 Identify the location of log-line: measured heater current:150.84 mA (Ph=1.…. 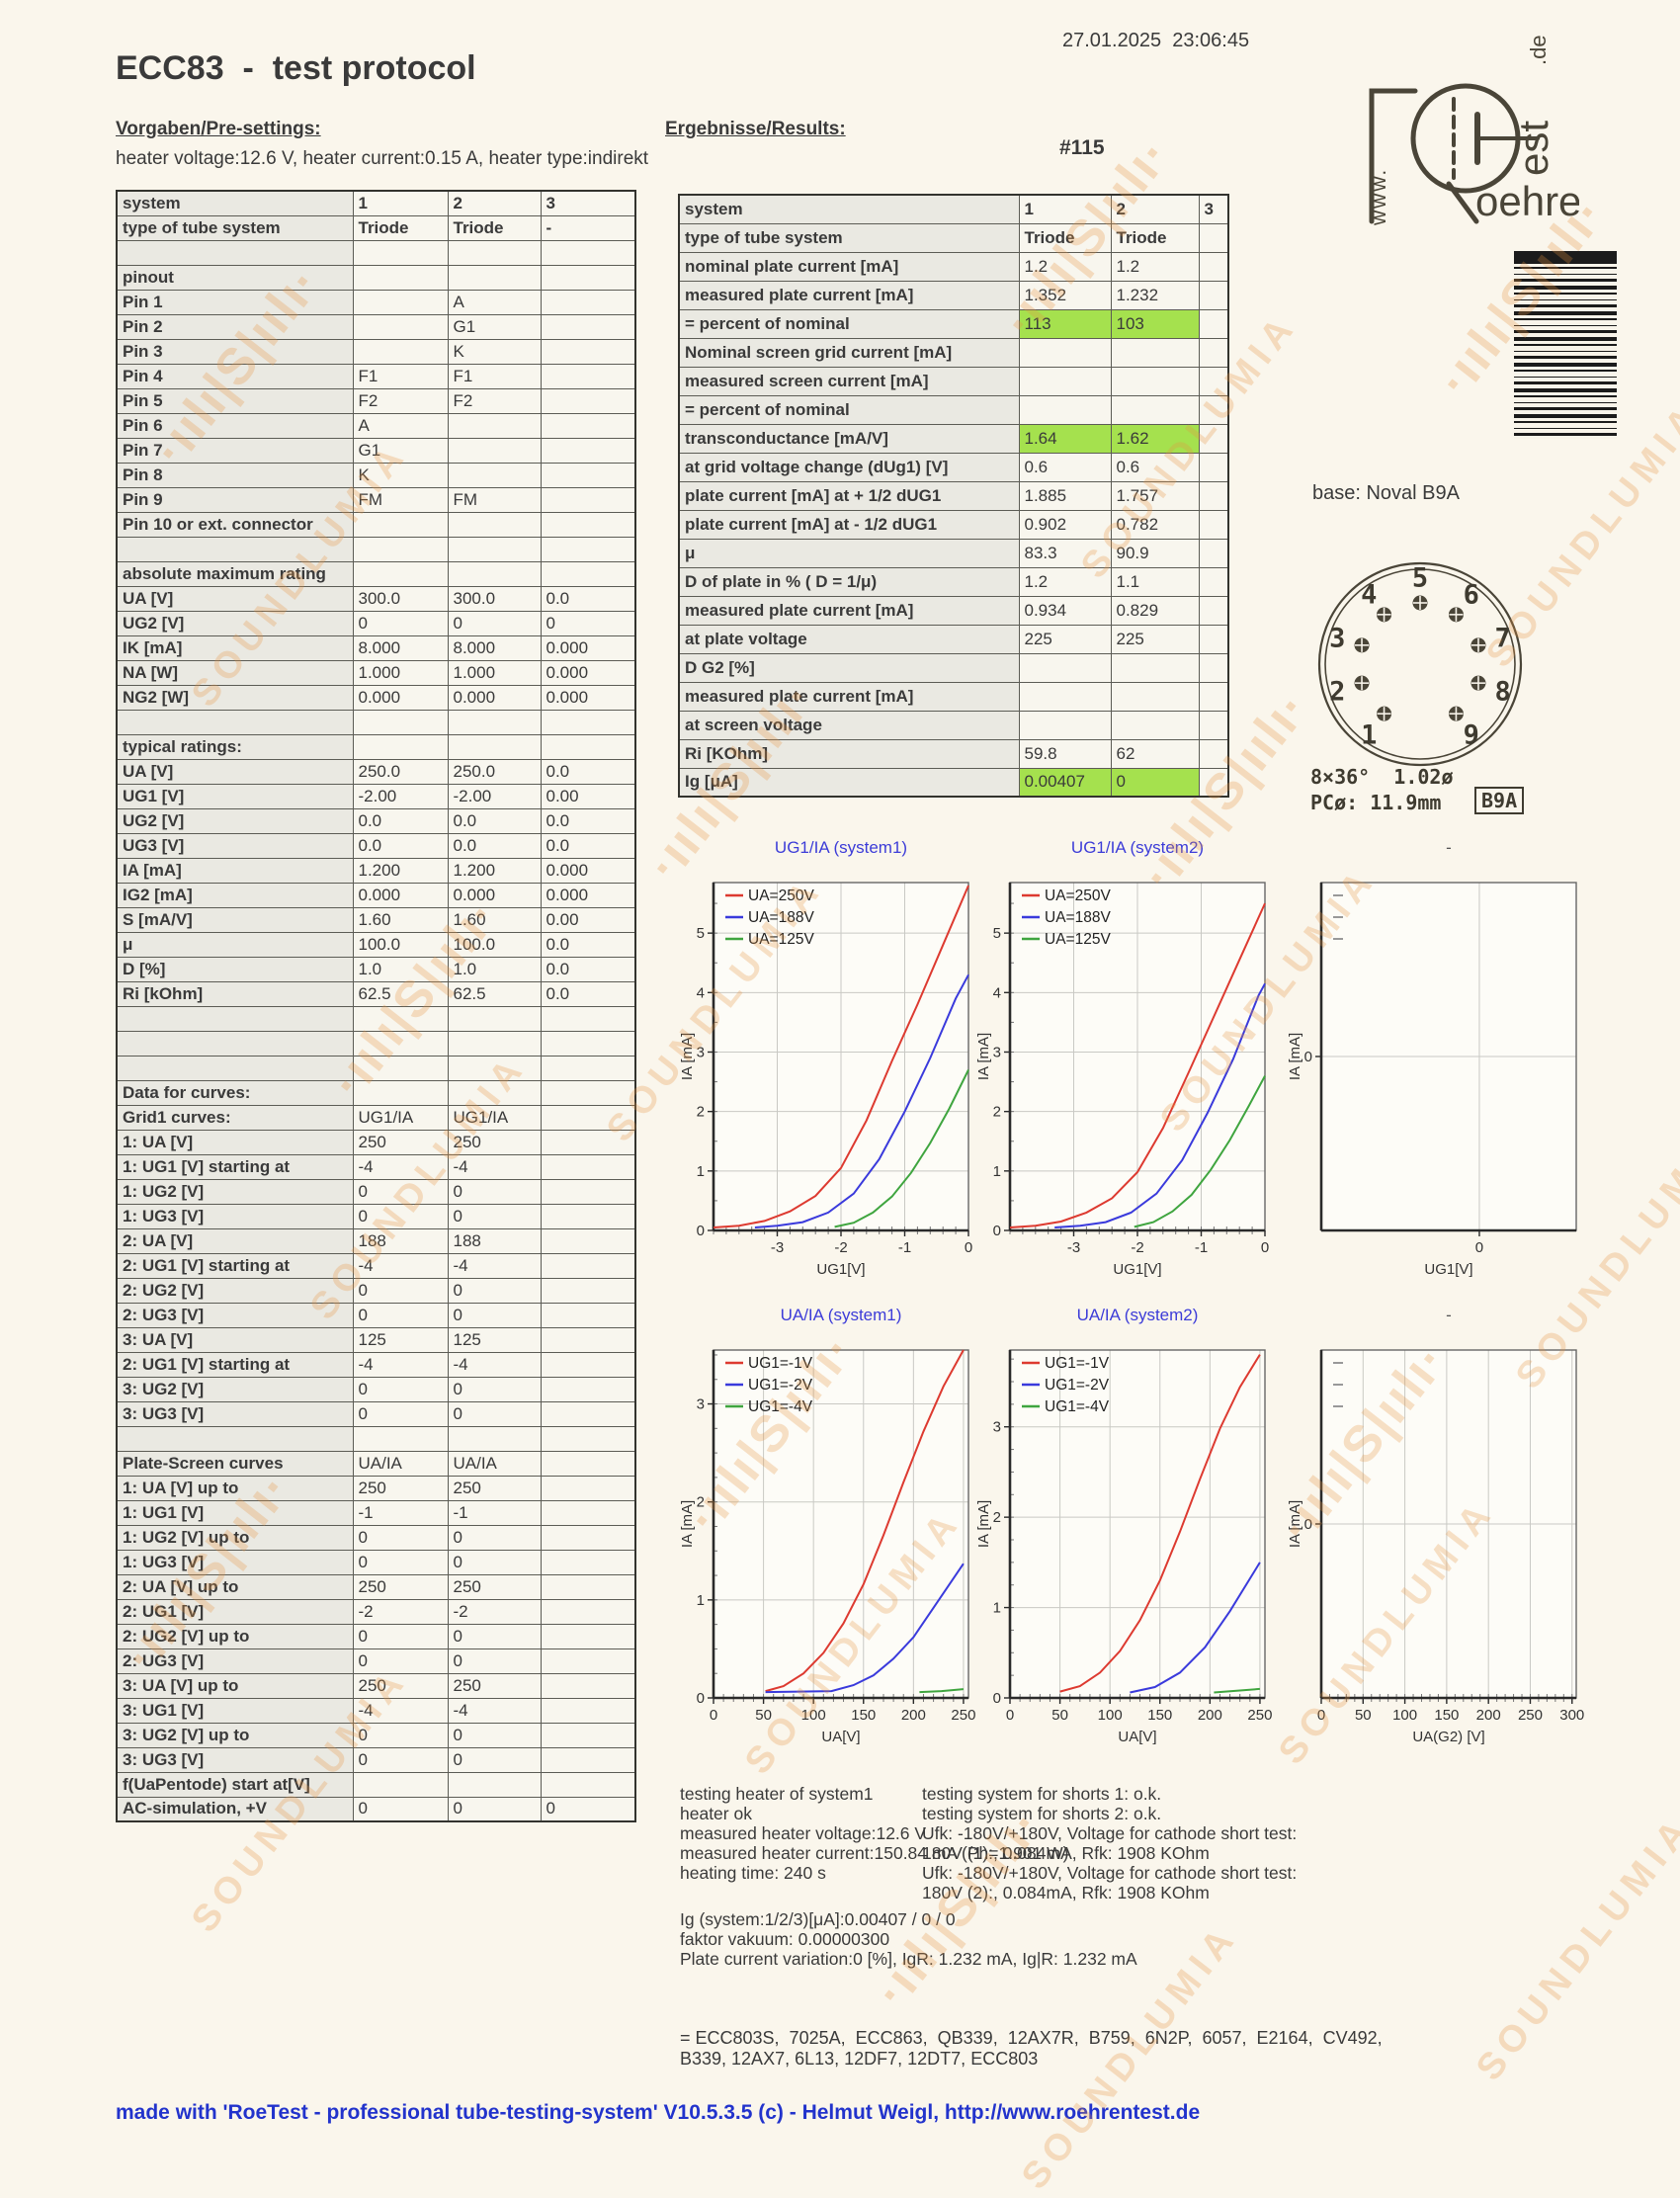
(874, 1853).